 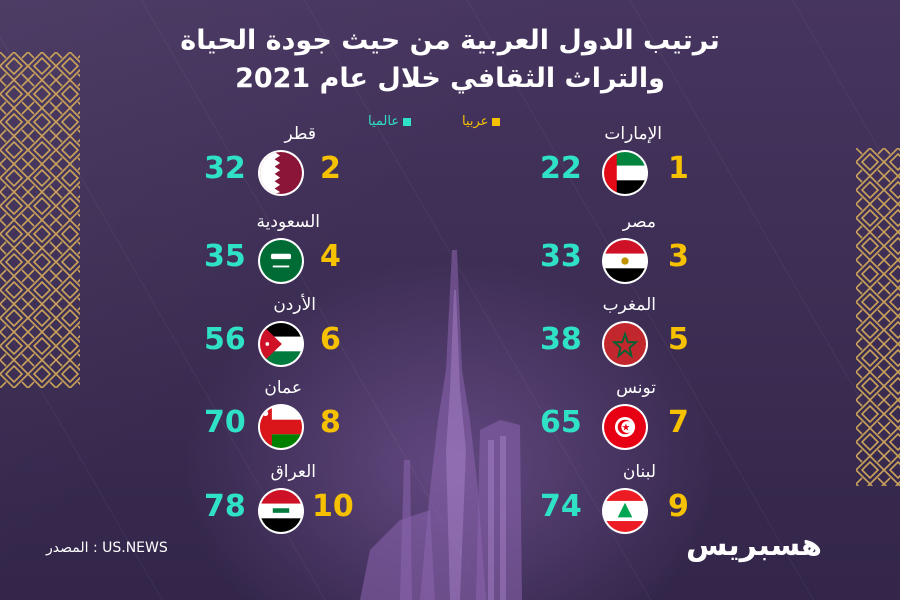 I want to click on legend-world-label: عالميا, so click(x=384, y=121).